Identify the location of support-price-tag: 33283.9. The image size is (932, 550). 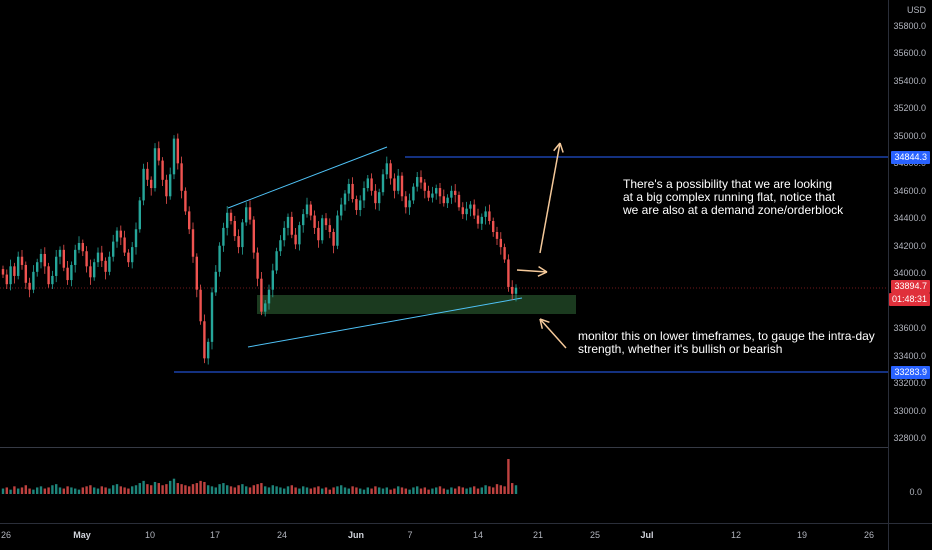
(910, 372).